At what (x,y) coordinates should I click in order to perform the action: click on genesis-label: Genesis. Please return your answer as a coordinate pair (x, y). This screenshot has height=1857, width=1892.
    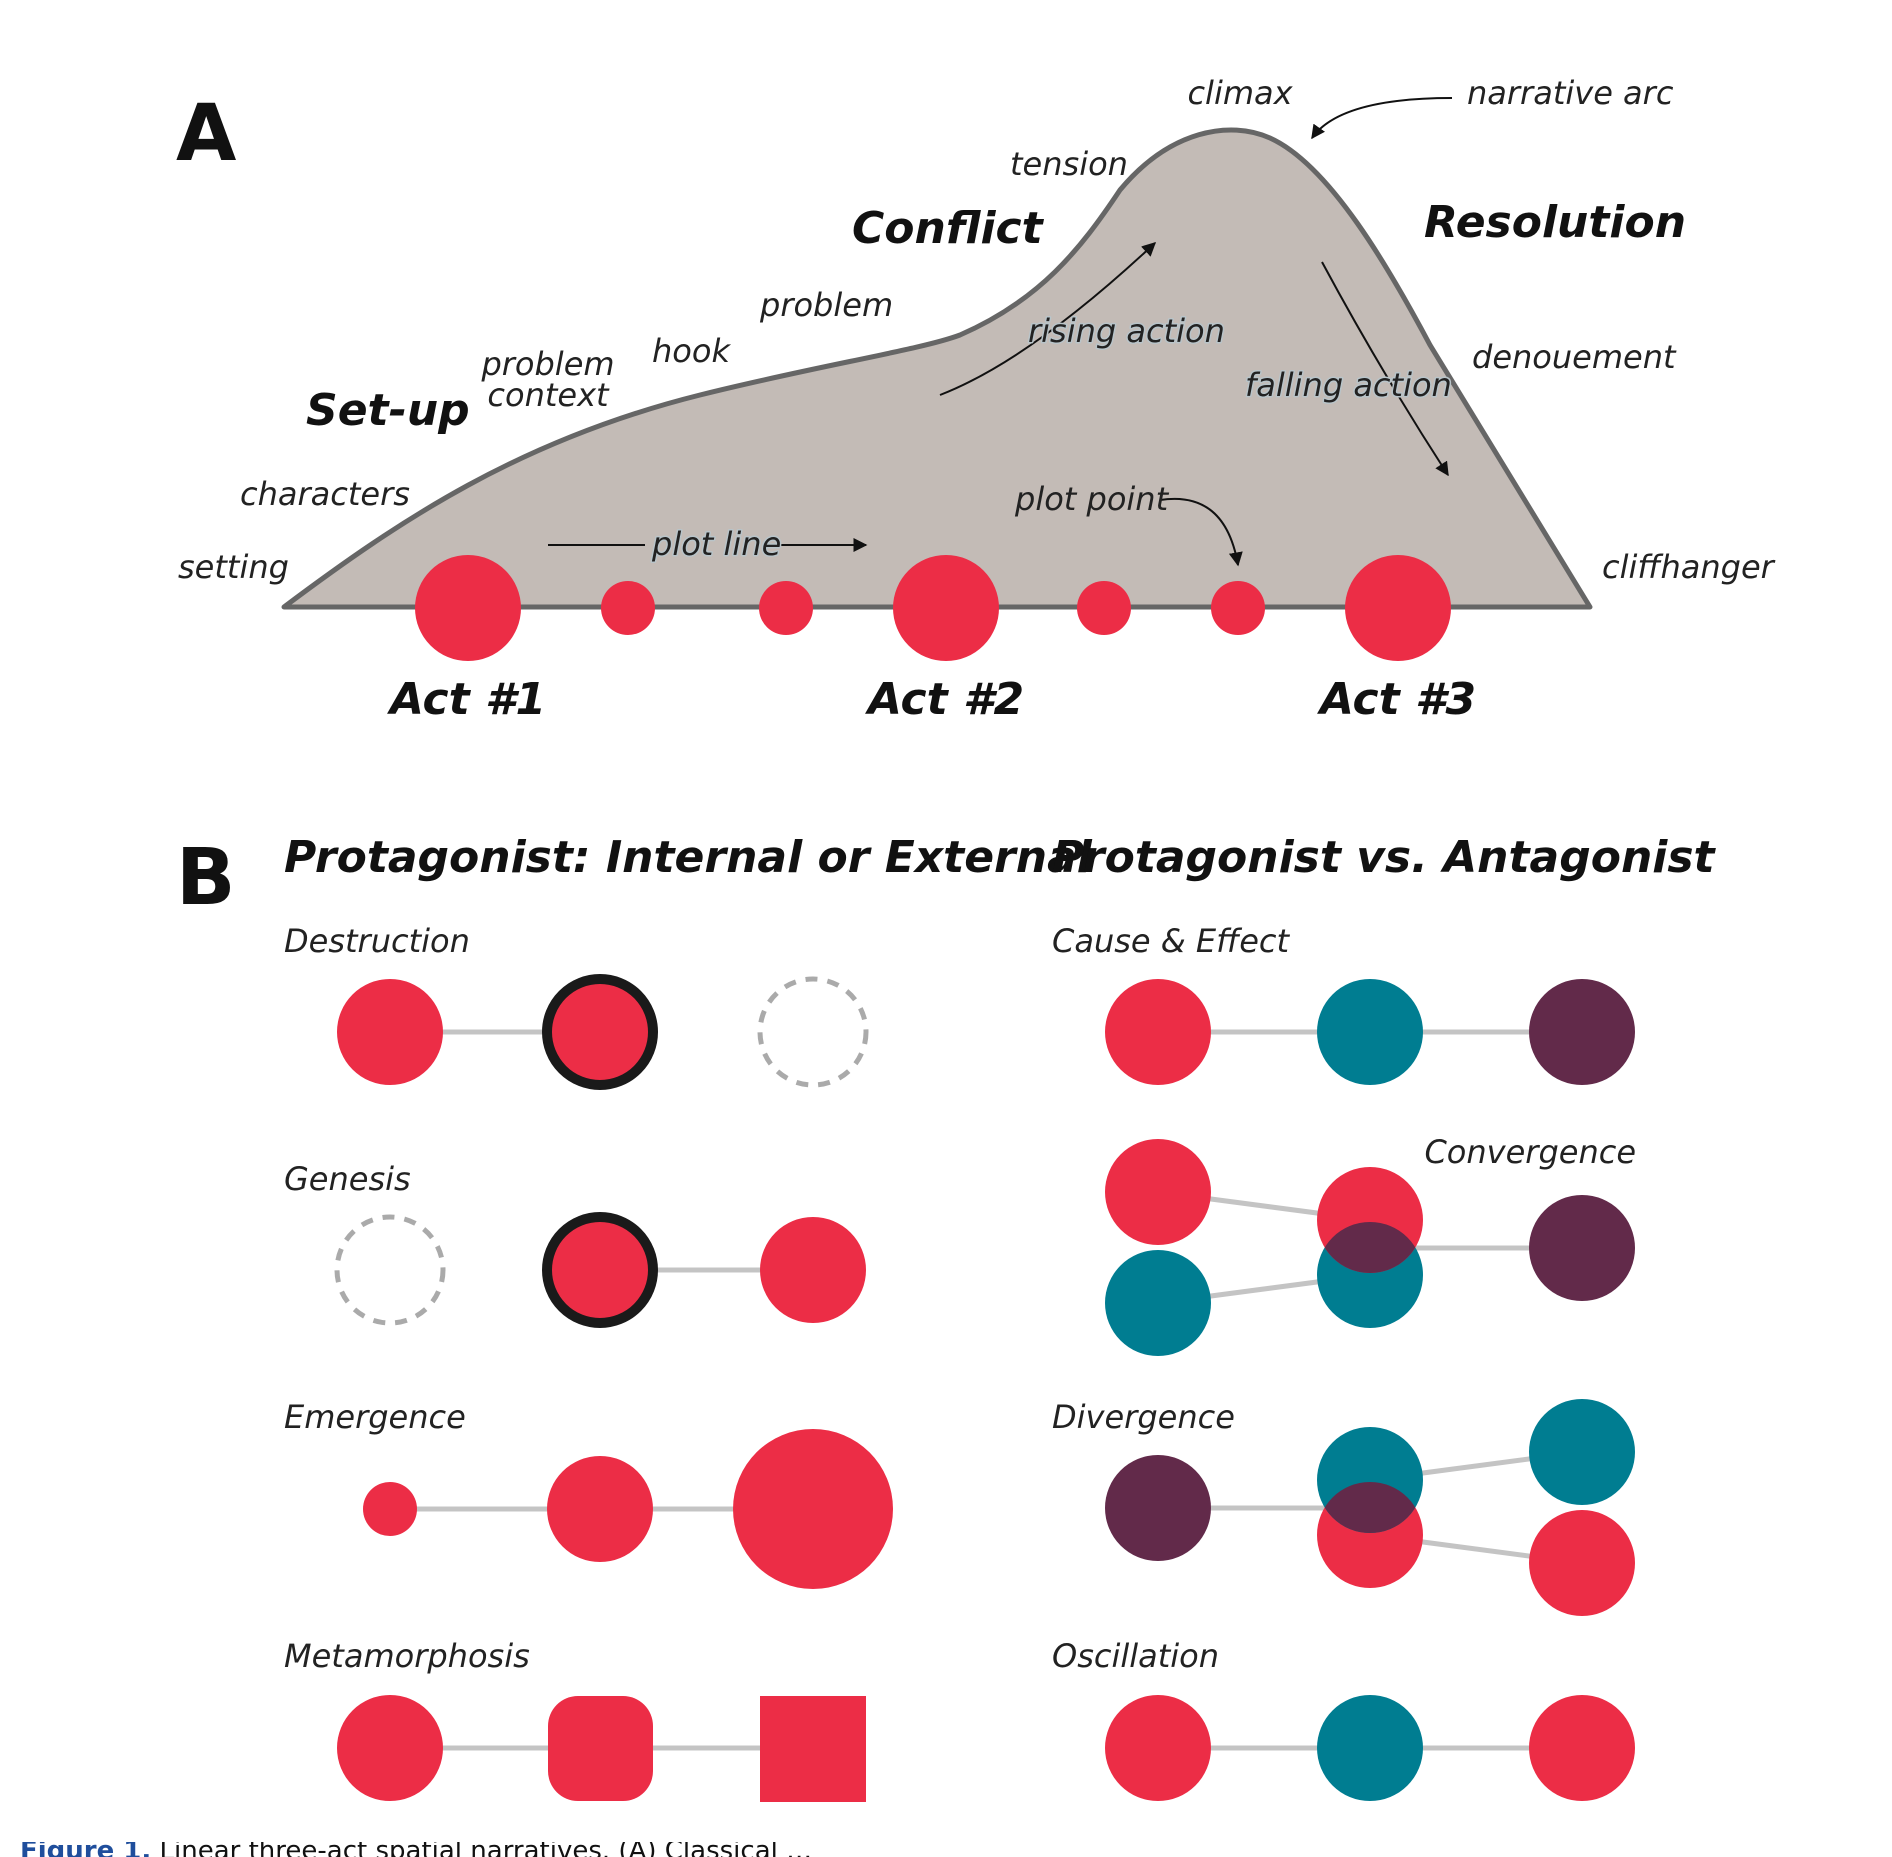
    Looking at the image, I should click on (347, 1179).